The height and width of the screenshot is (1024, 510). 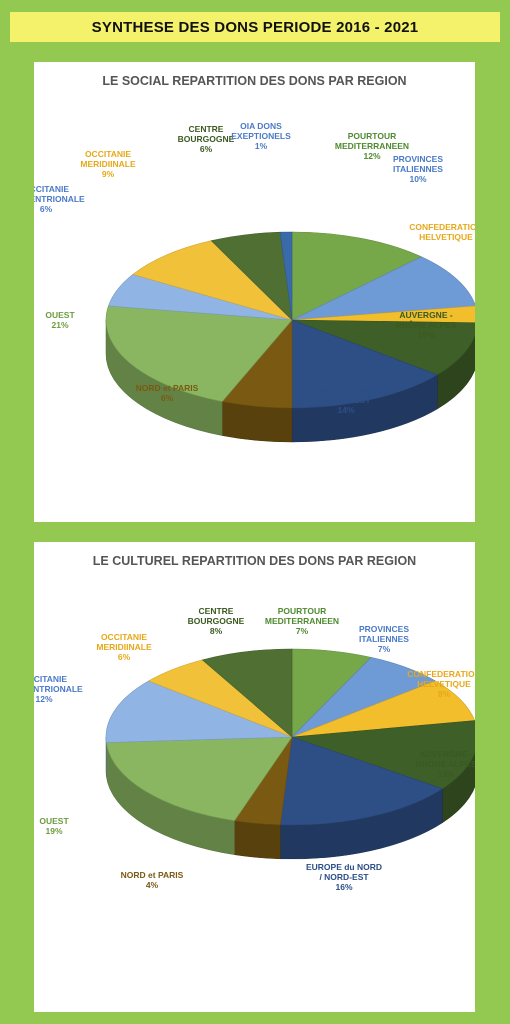 I want to click on data-label-occitanie-meridiinale: OCCITANIE MERIDIINALE 9%, so click(x=108, y=164).